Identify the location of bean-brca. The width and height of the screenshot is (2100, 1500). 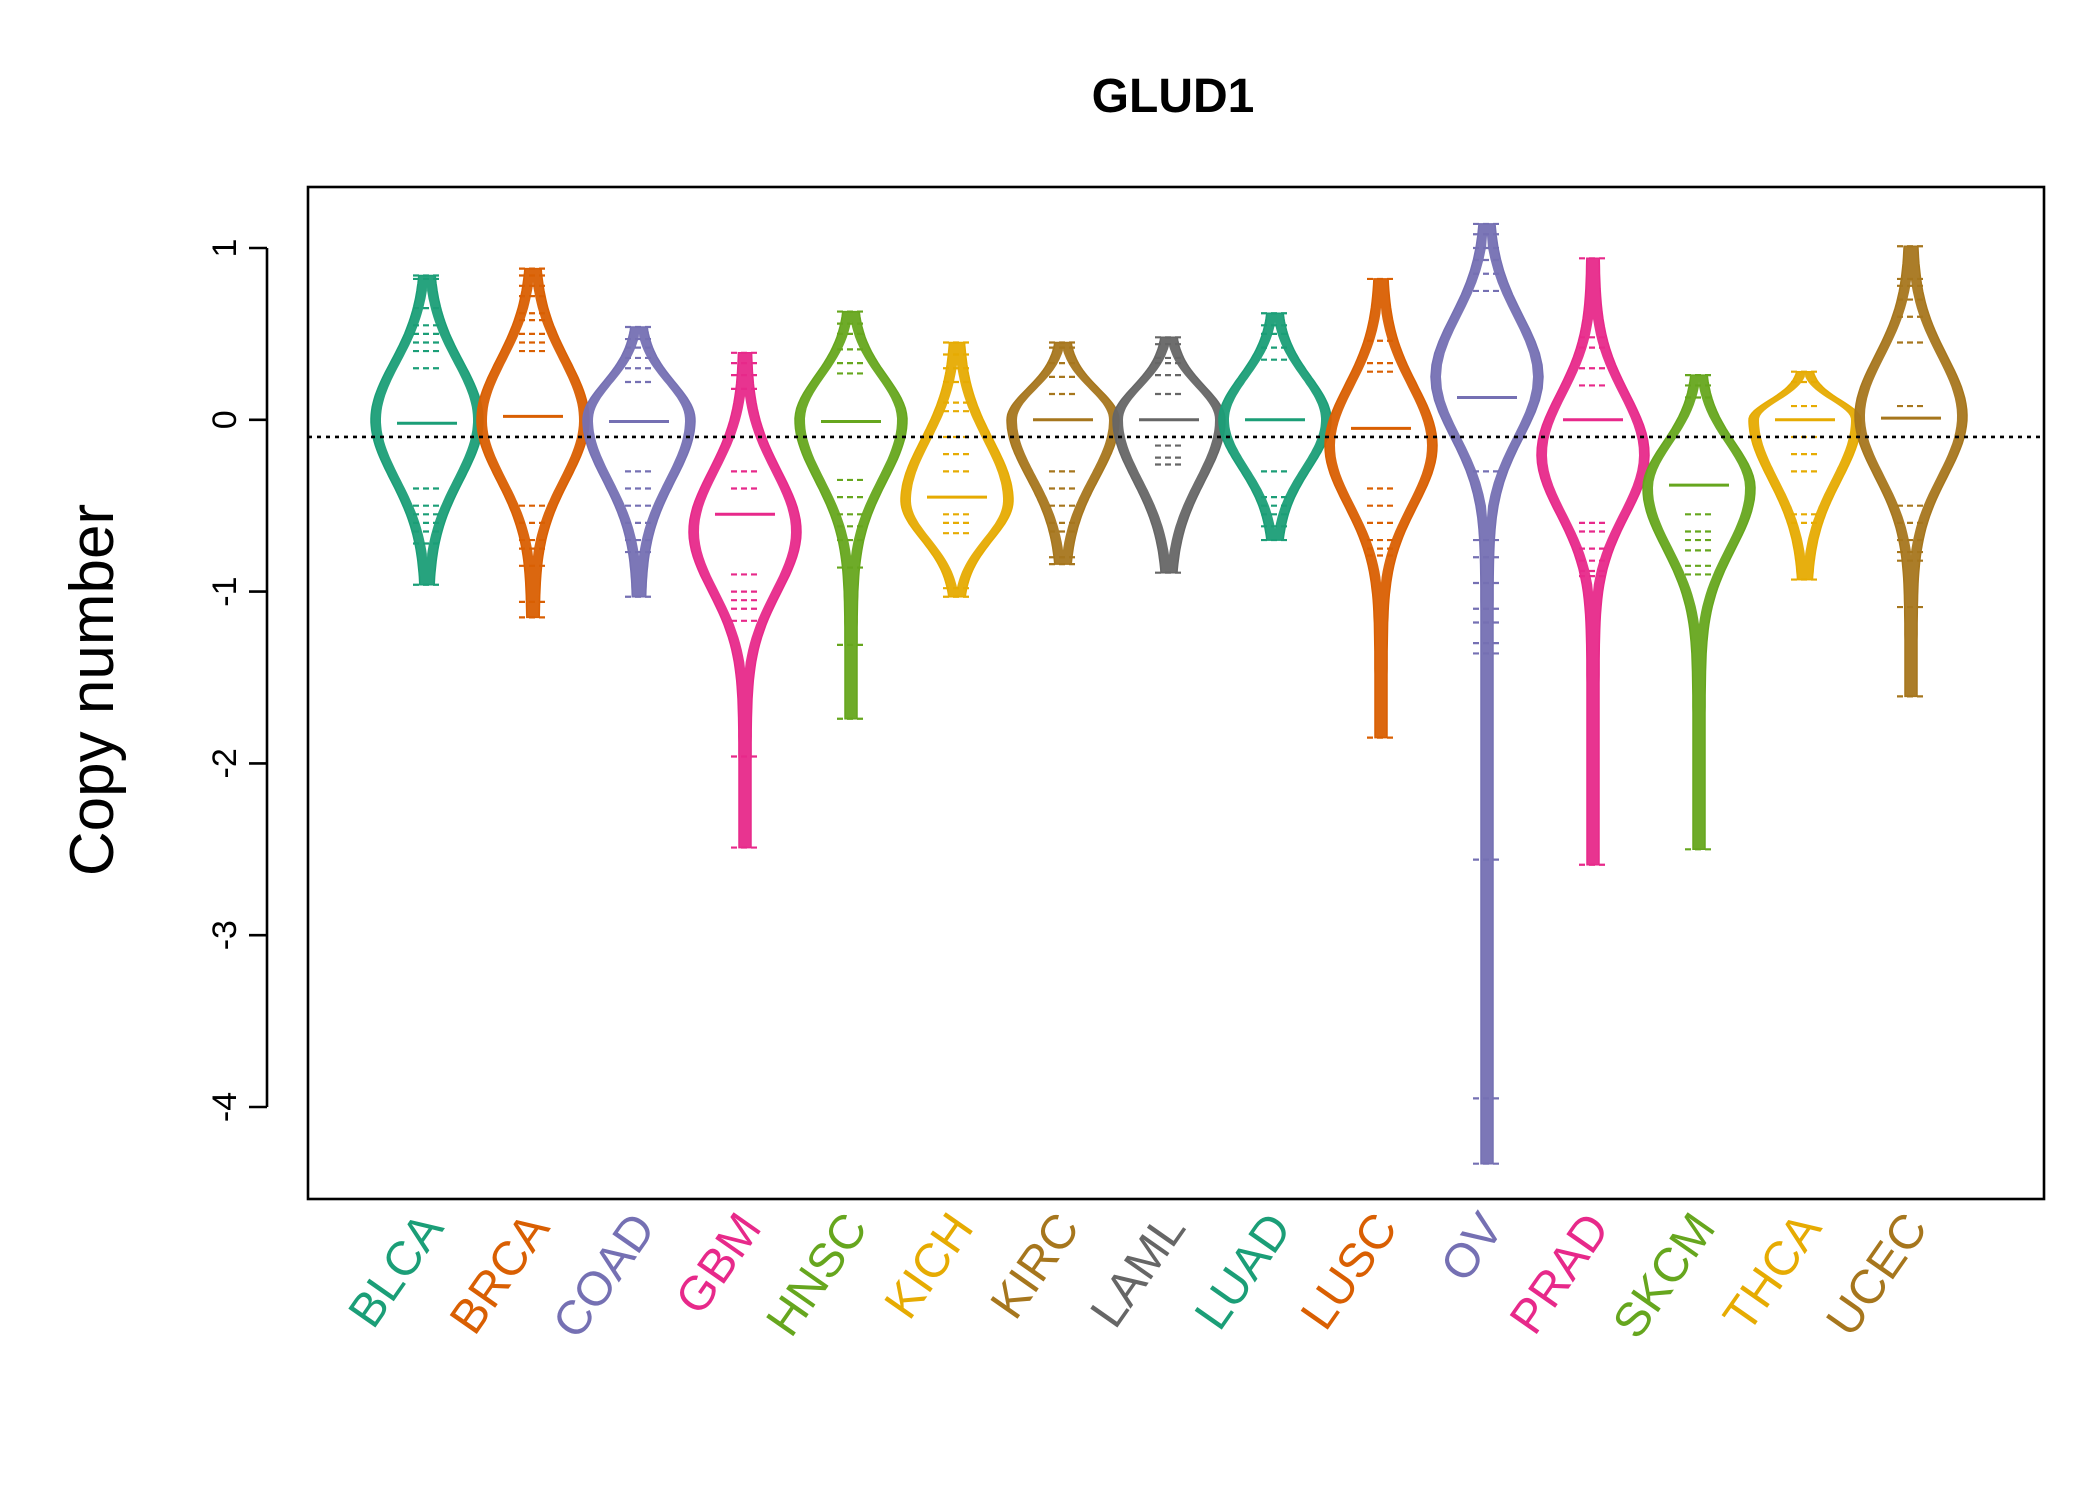
(533, 443).